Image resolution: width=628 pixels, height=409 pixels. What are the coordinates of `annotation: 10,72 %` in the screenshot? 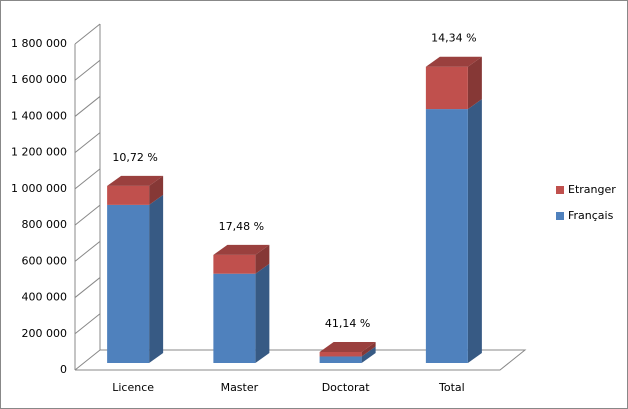 It's located at (134, 157).